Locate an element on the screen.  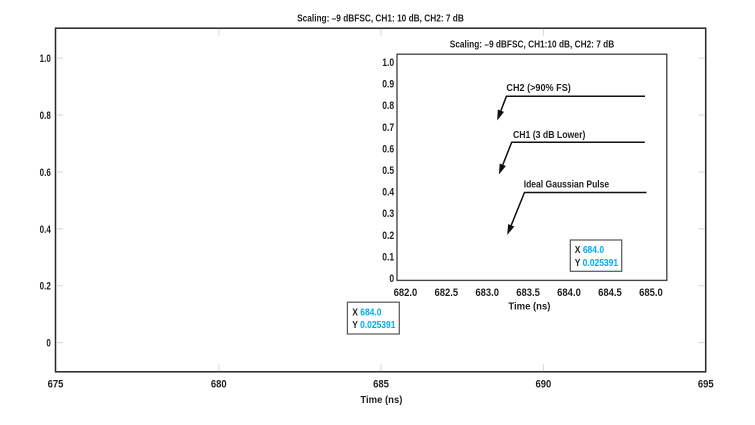
svg-text: 0.7 is located at coordinates (388, 128).